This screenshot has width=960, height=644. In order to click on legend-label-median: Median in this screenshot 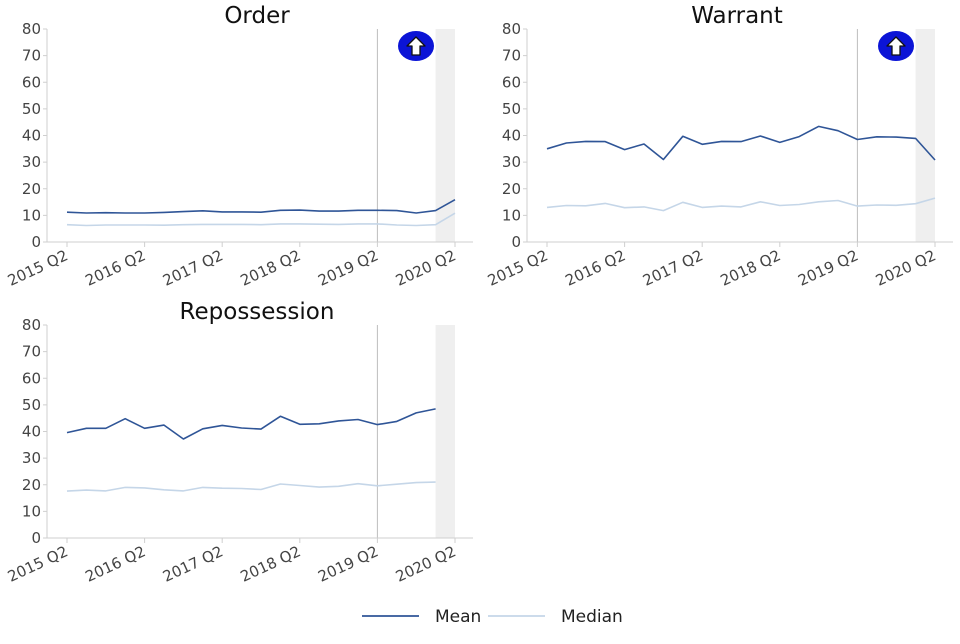, I will do `click(592, 617)`.